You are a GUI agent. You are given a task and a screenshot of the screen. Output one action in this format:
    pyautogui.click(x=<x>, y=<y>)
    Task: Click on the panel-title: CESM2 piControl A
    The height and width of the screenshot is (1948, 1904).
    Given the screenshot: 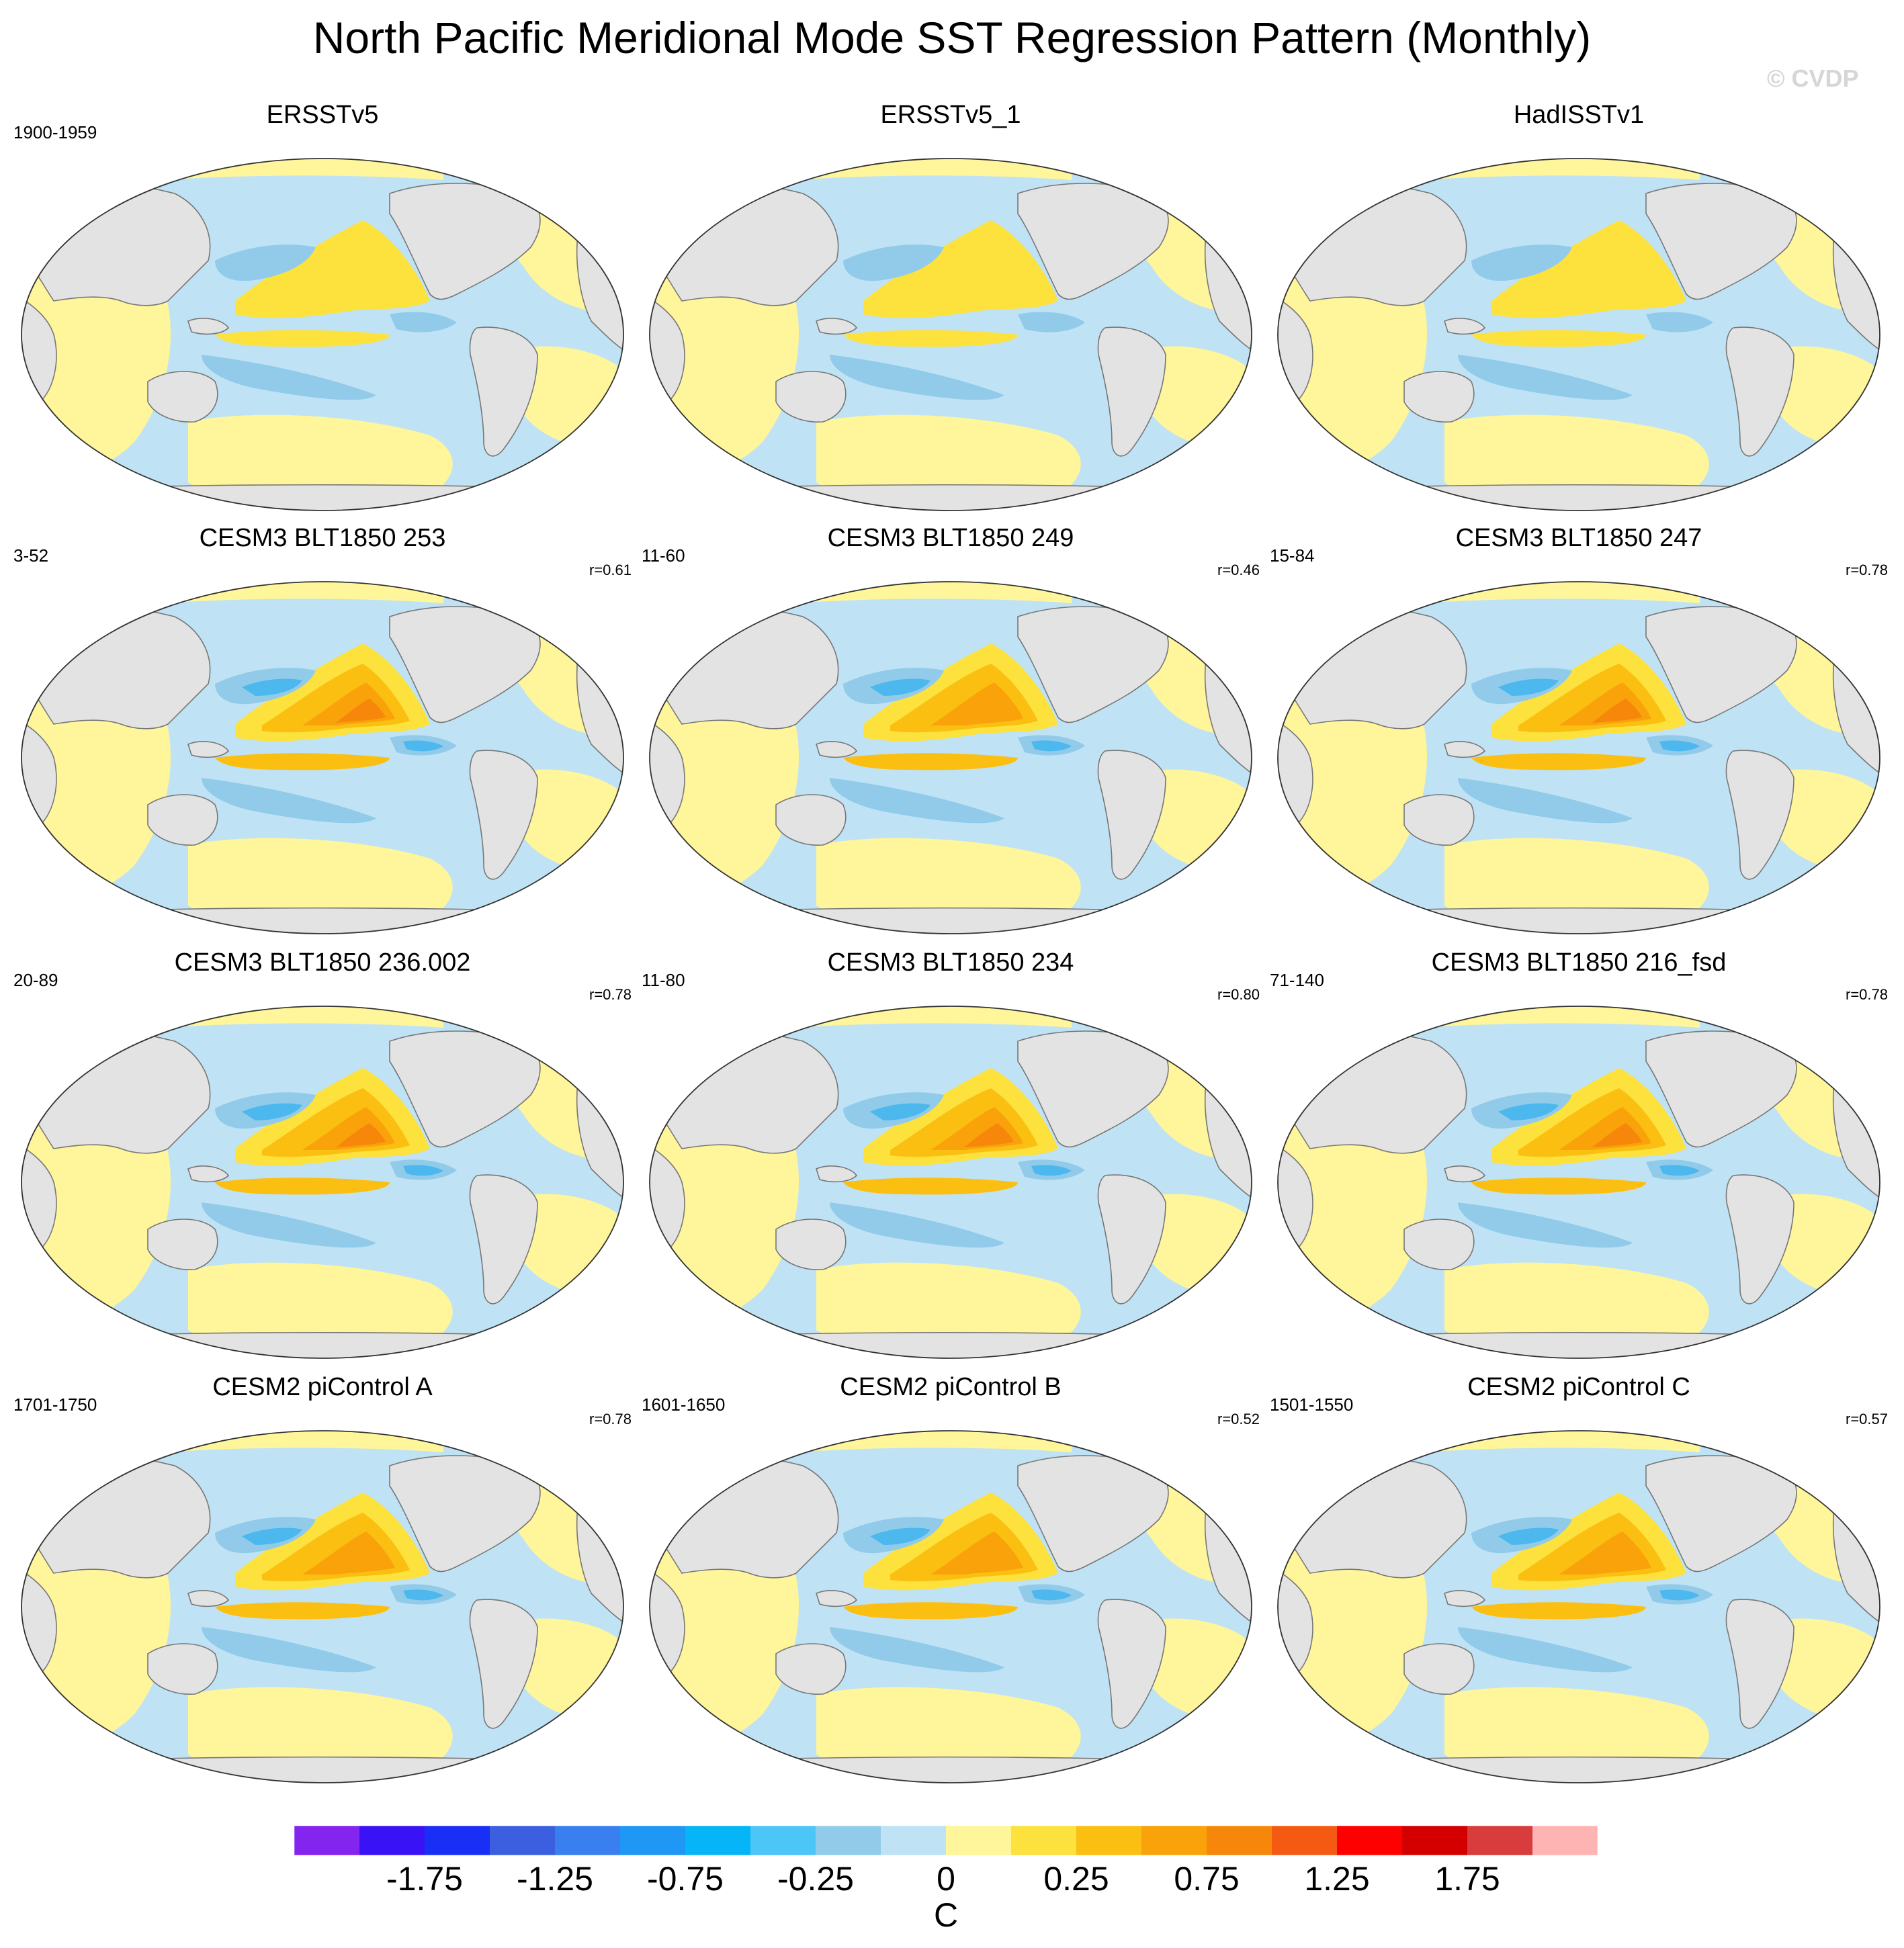 What is the action you would take?
    pyautogui.click(x=323, y=1387)
    